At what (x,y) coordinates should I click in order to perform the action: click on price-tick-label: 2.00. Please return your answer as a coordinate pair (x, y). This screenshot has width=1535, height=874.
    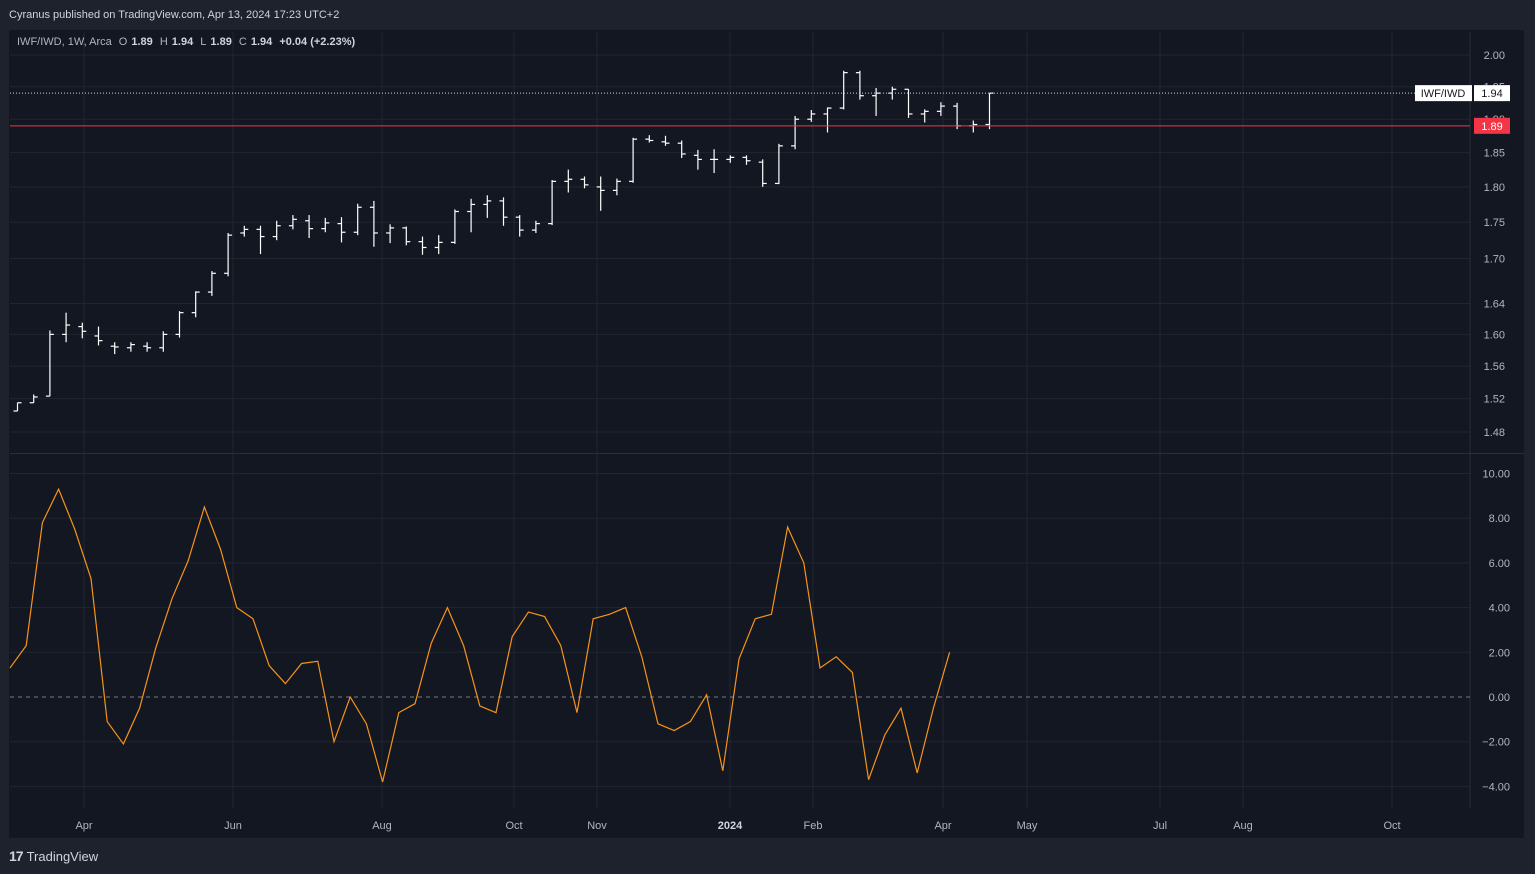
    Looking at the image, I should click on (1494, 56).